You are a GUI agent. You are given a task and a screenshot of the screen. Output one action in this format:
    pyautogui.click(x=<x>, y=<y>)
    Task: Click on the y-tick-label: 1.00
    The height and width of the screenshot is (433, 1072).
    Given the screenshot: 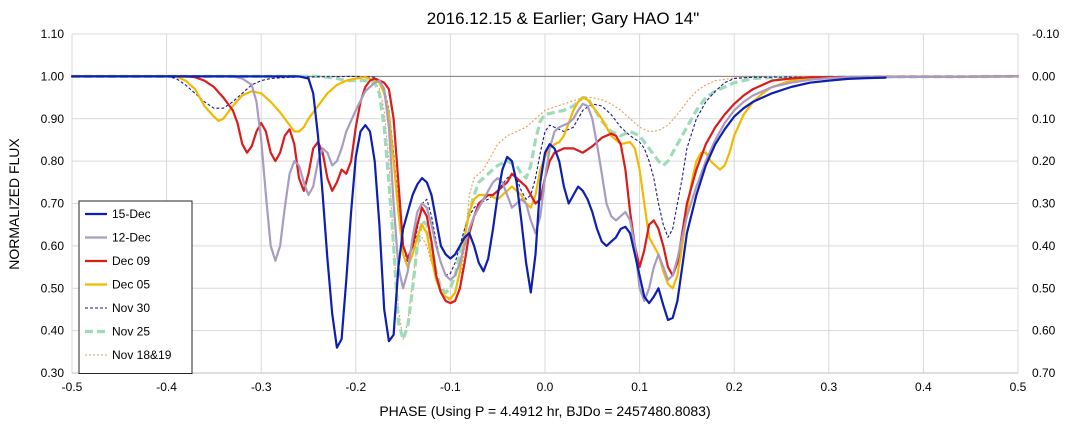 What is the action you would take?
    pyautogui.click(x=53, y=76)
    